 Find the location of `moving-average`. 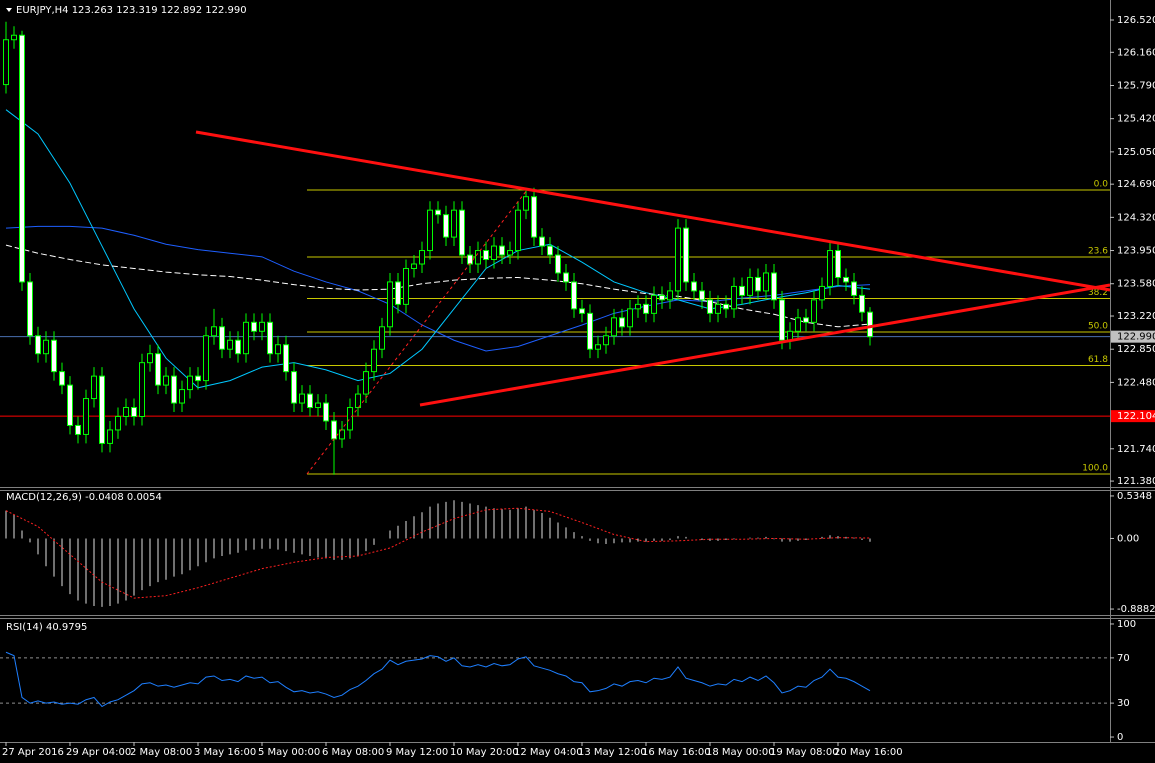

moving-average is located at coordinates (438, 286).